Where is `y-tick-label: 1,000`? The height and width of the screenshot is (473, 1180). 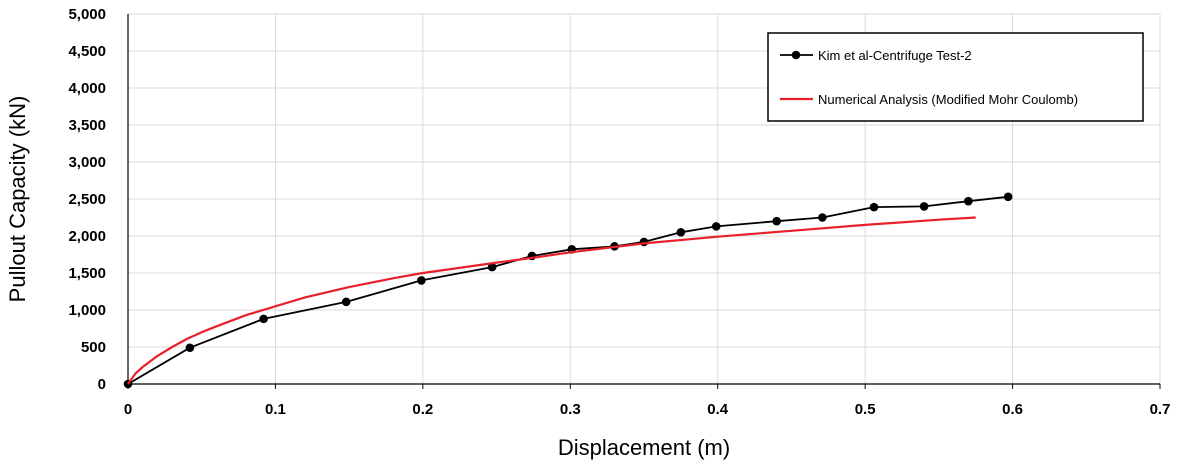 y-tick-label: 1,000 is located at coordinates (87, 310).